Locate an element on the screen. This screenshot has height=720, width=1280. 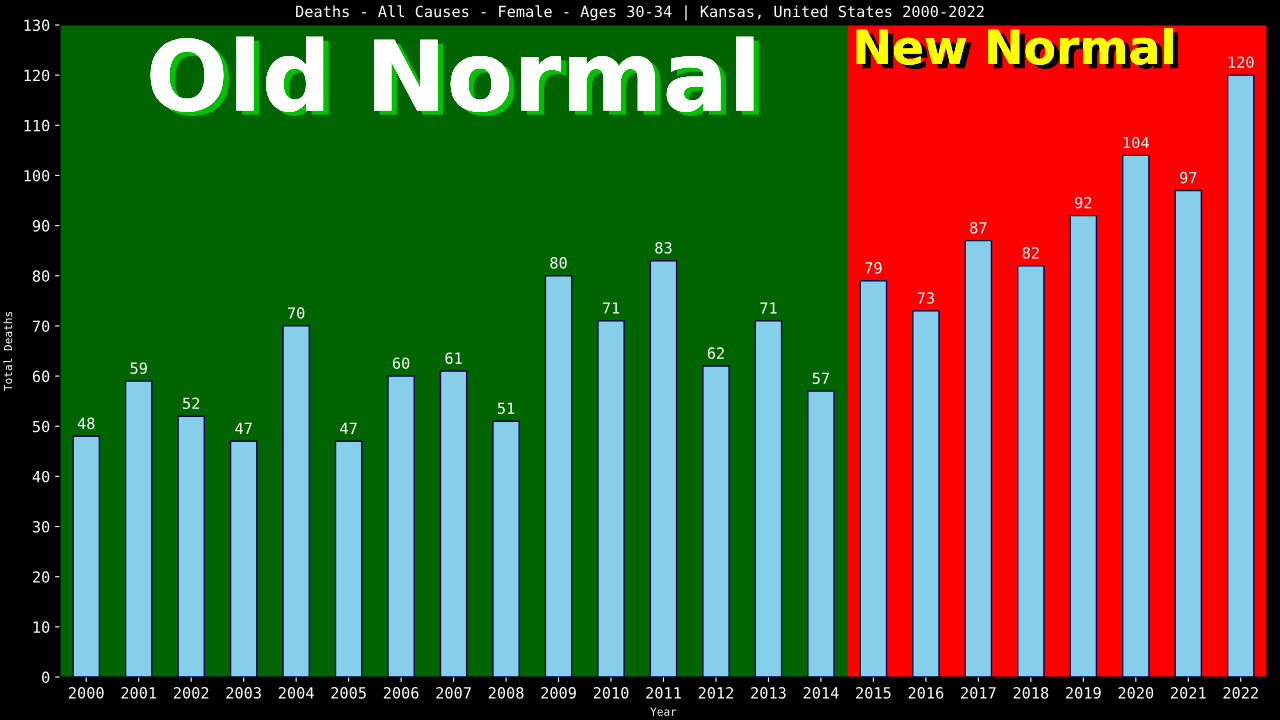
y-tick-label: 110 is located at coordinates (37, 125).